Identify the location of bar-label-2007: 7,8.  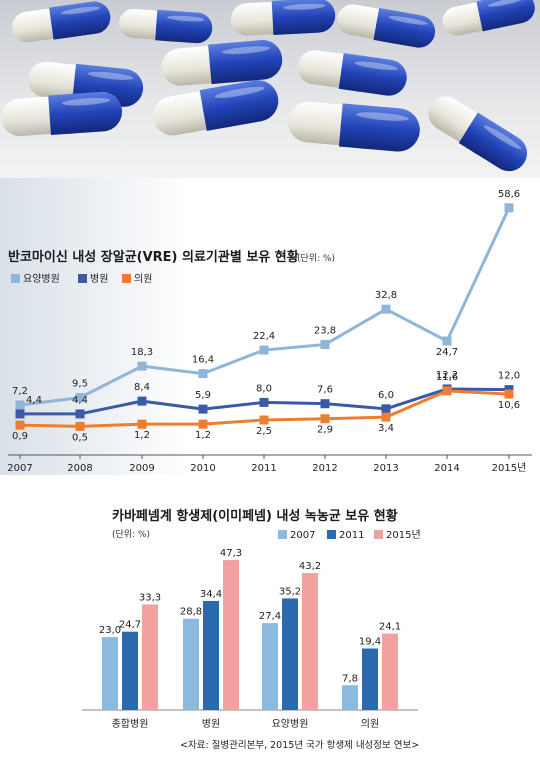
(350, 678).